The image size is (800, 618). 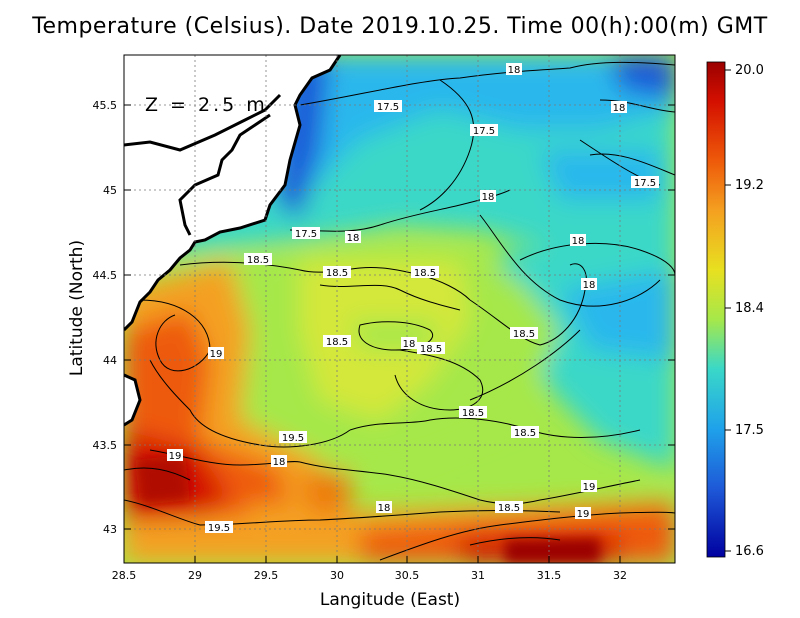 I want to click on colorbar-scale, so click(x=716, y=309).